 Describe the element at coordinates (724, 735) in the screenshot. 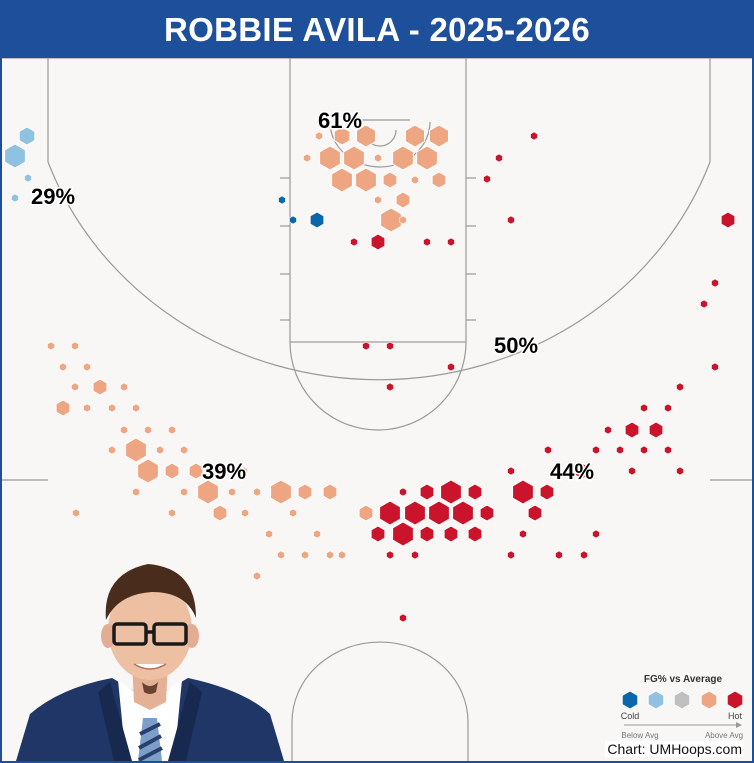

I see `legend-above-label: Above Avg` at that location.